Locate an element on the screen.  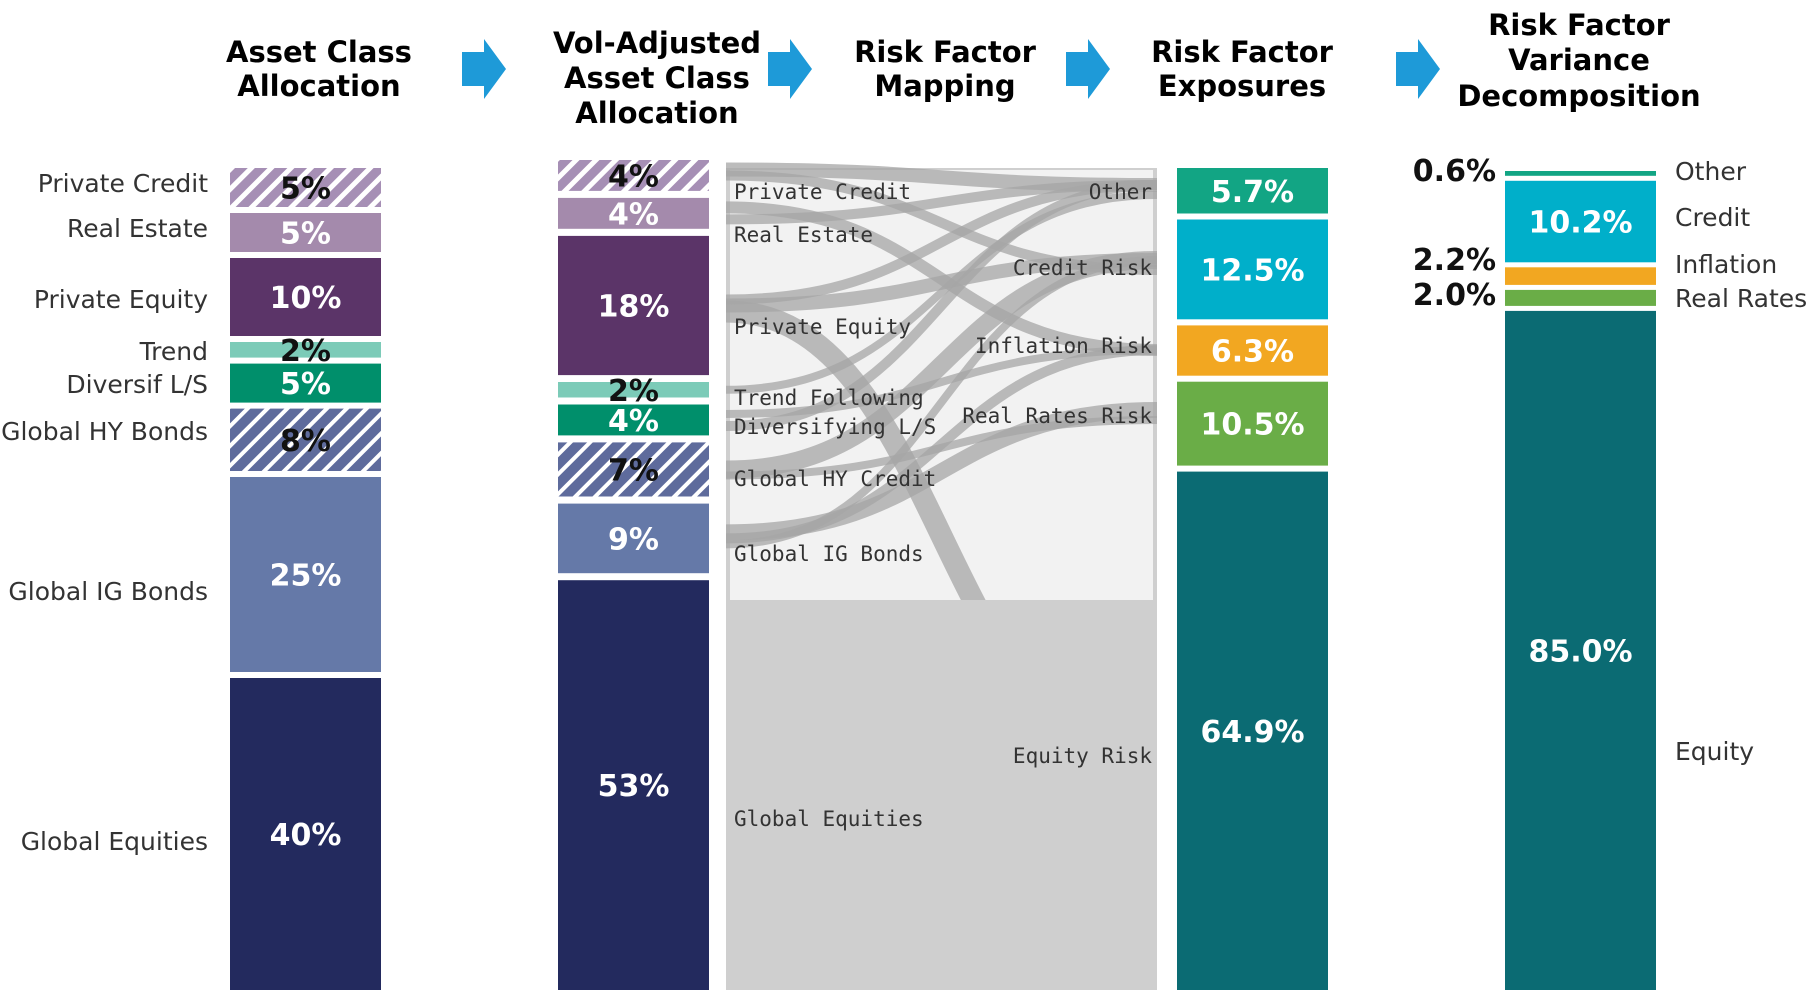
target-label-credit-risk: Credit Risk is located at coordinates (1082, 268).